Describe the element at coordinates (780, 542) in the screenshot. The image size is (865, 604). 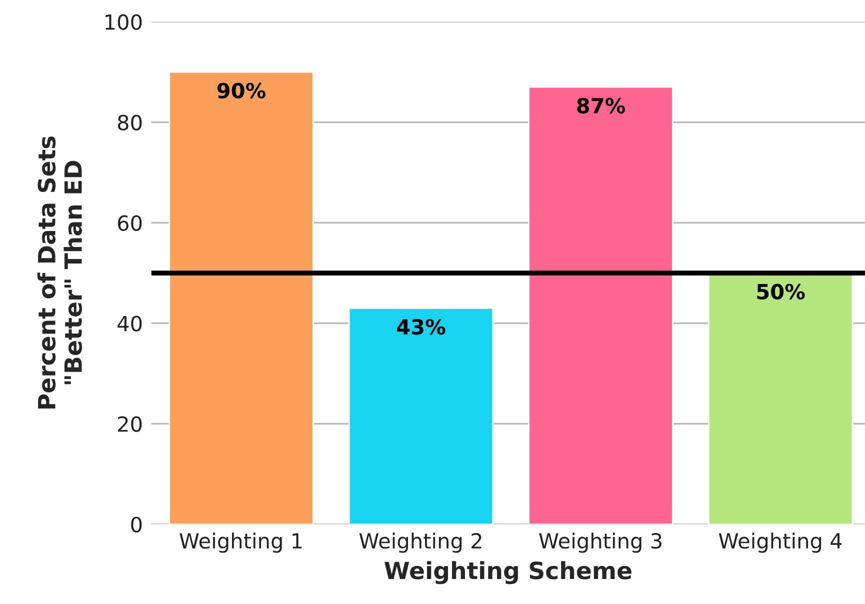
I see `x-tick-label: Weighting 4` at that location.